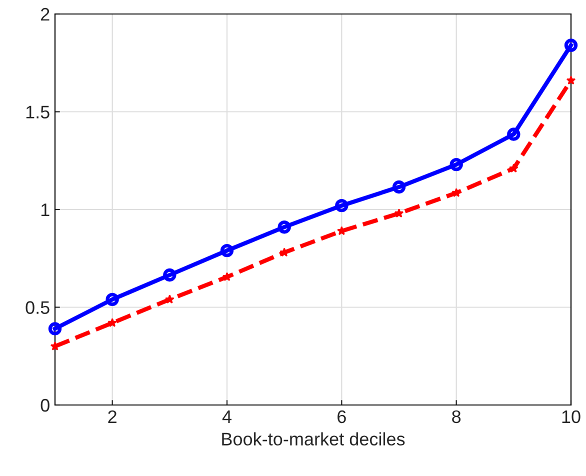  Describe the element at coordinates (45, 210) in the screenshot. I see `y-tick-label: 1` at that location.